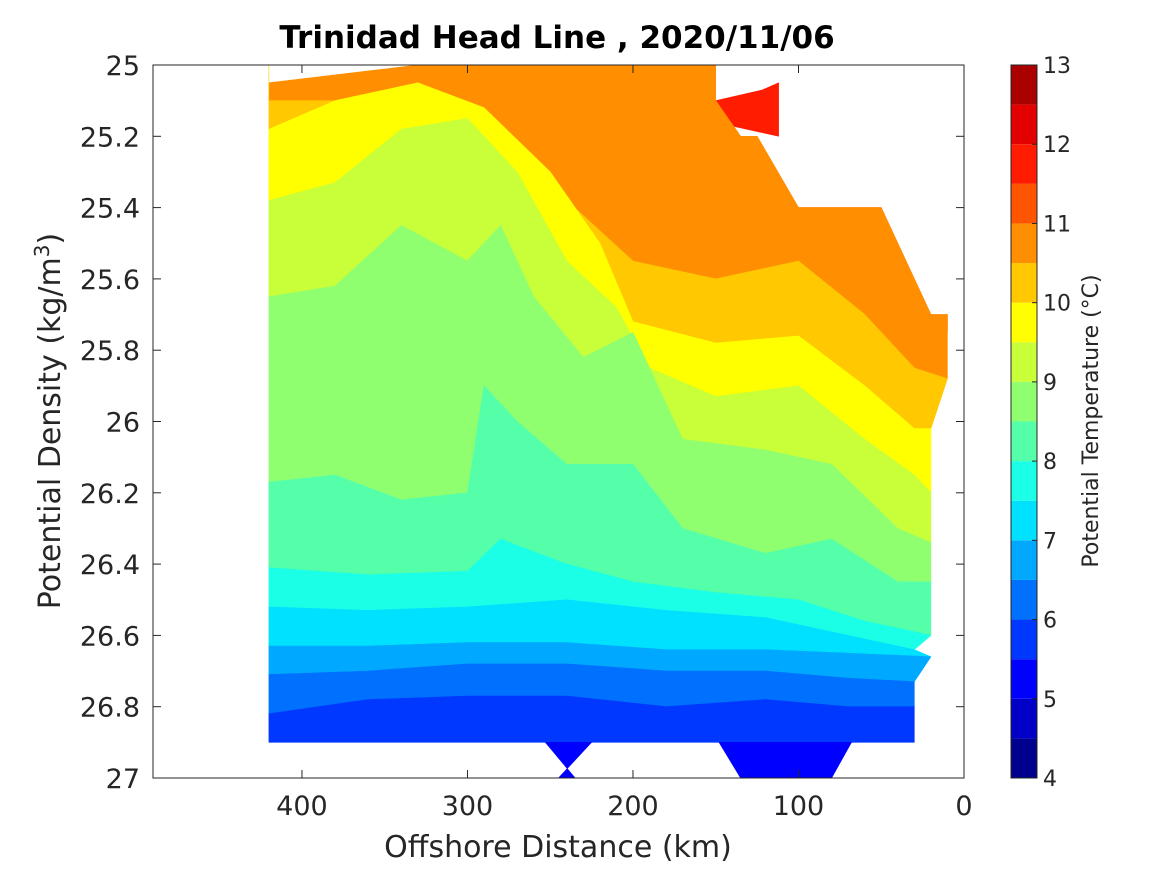 The height and width of the screenshot is (875, 1167). What do you see at coordinates (123, 779) in the screenshot?
I see `y-tick-label: 27` at bounding box center [123, 779].